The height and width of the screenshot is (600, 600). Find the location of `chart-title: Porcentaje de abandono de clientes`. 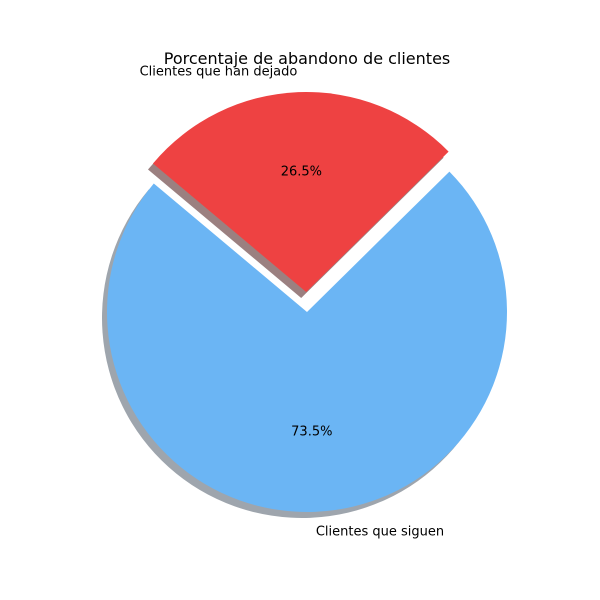

chart-title: Porcentaje de abandono de clientes is located at coordinates (307, 58).